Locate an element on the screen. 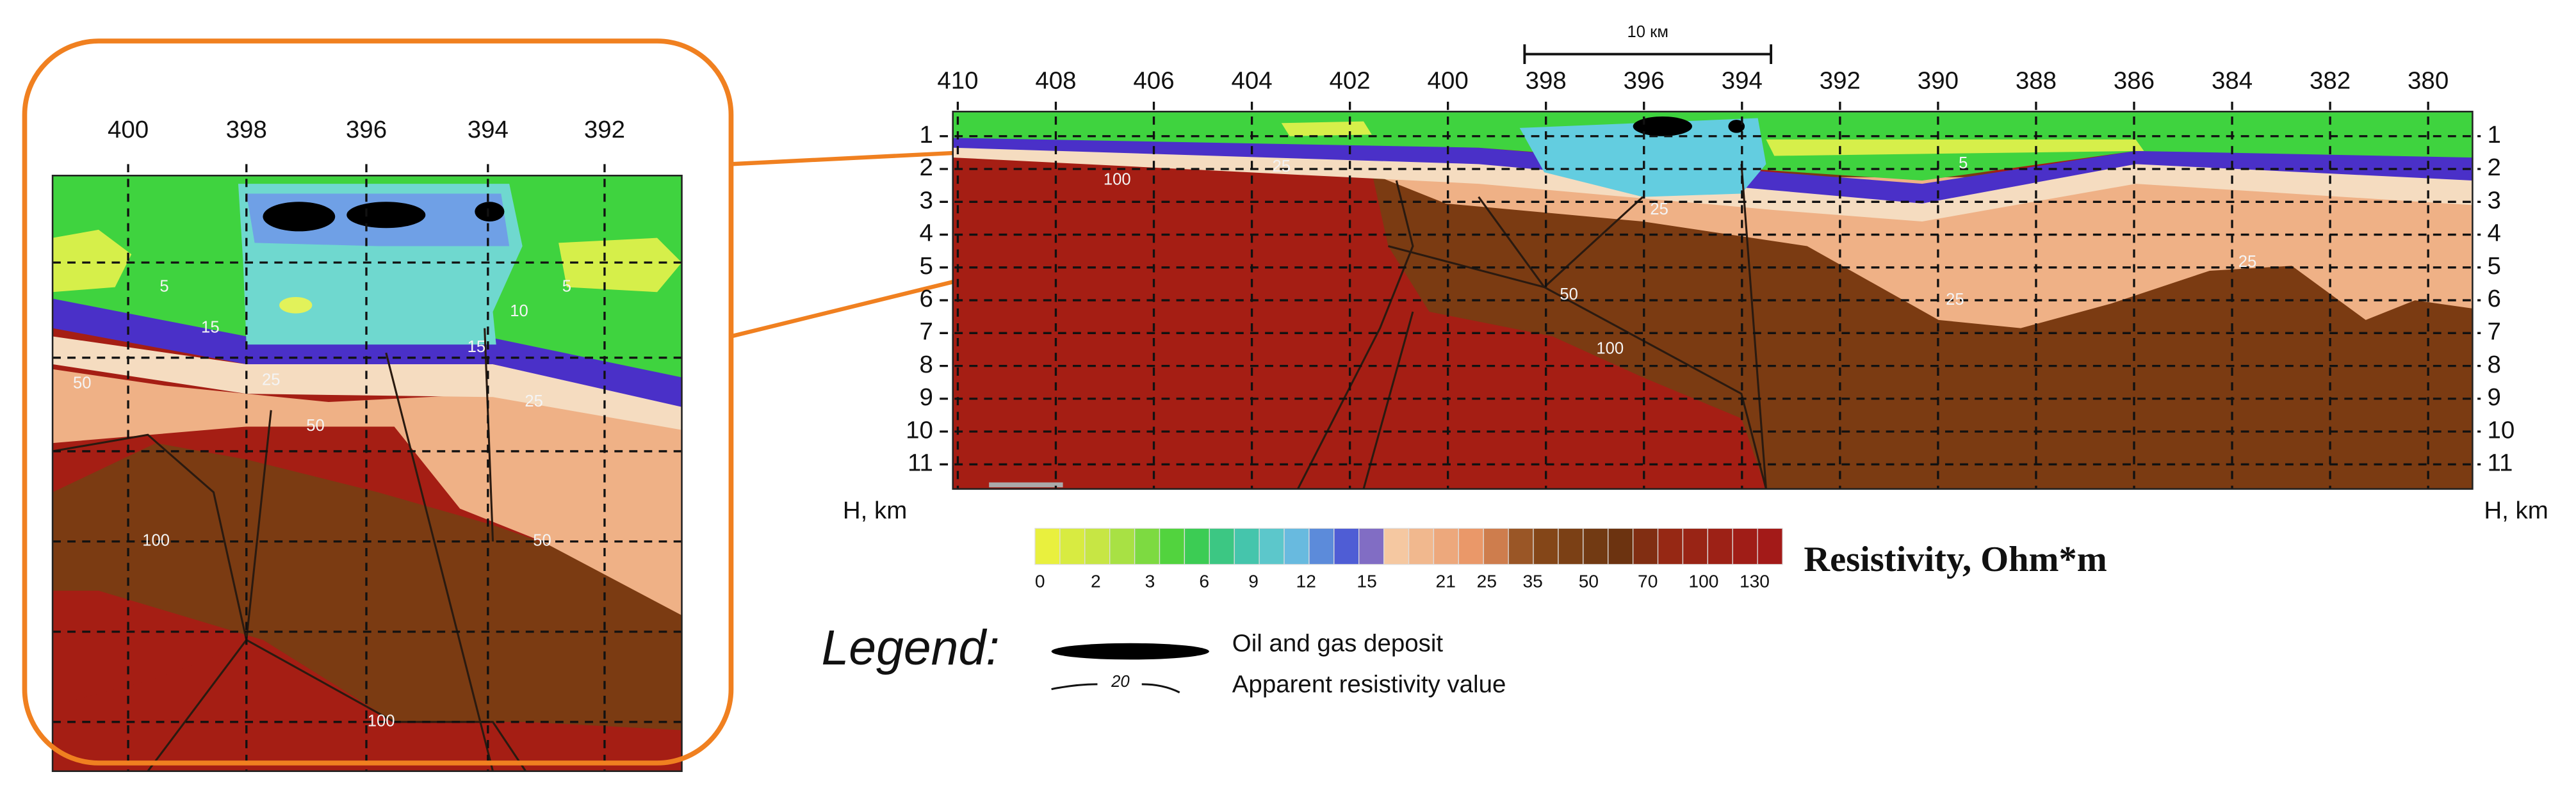 The width and height of the screenshot is (2576, 804). main-fault-lines is located at coordinates (1532, 327).